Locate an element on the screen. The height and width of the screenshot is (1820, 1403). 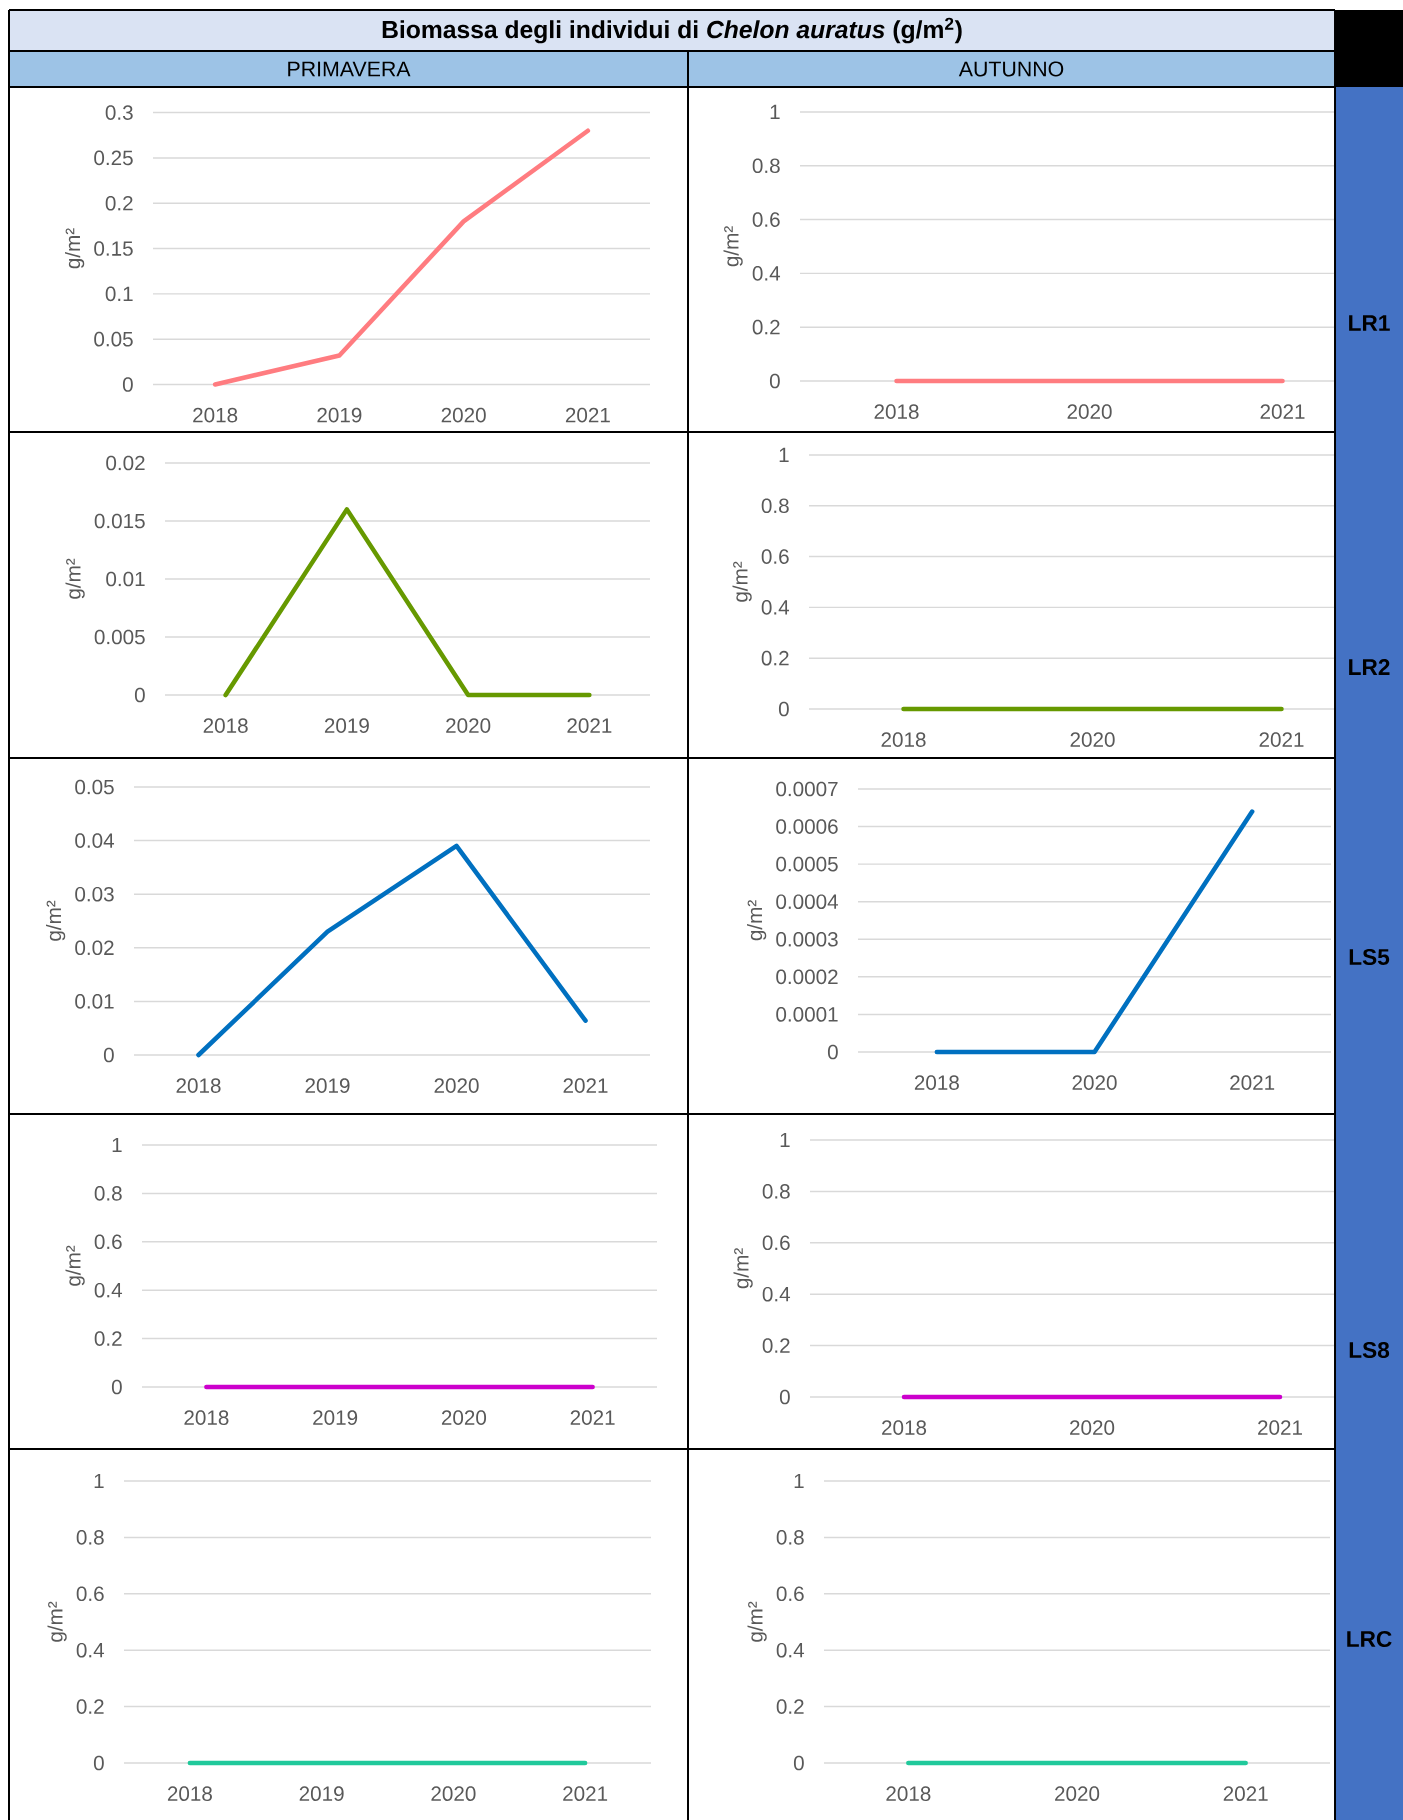
y-tick-label: 0.0001 is located at coordinates (807, 1014).